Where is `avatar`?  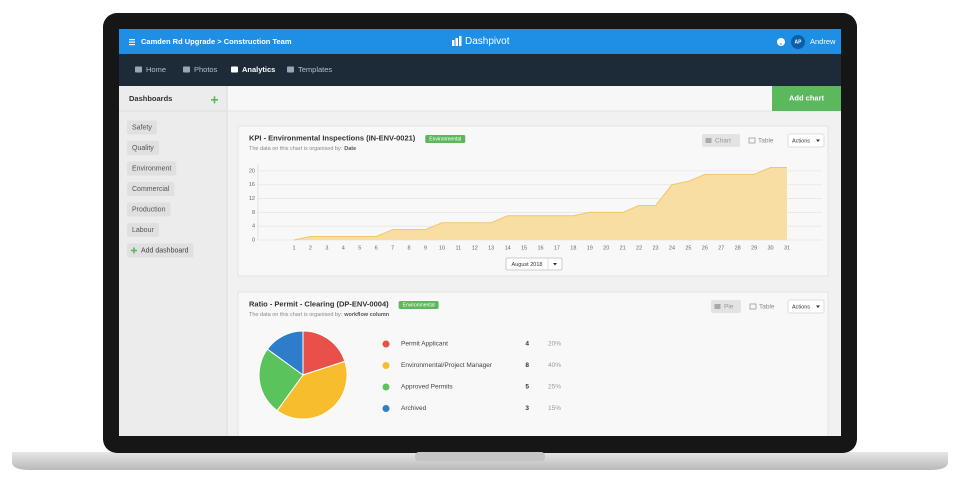
avatar is located at coordinates (798, 42).